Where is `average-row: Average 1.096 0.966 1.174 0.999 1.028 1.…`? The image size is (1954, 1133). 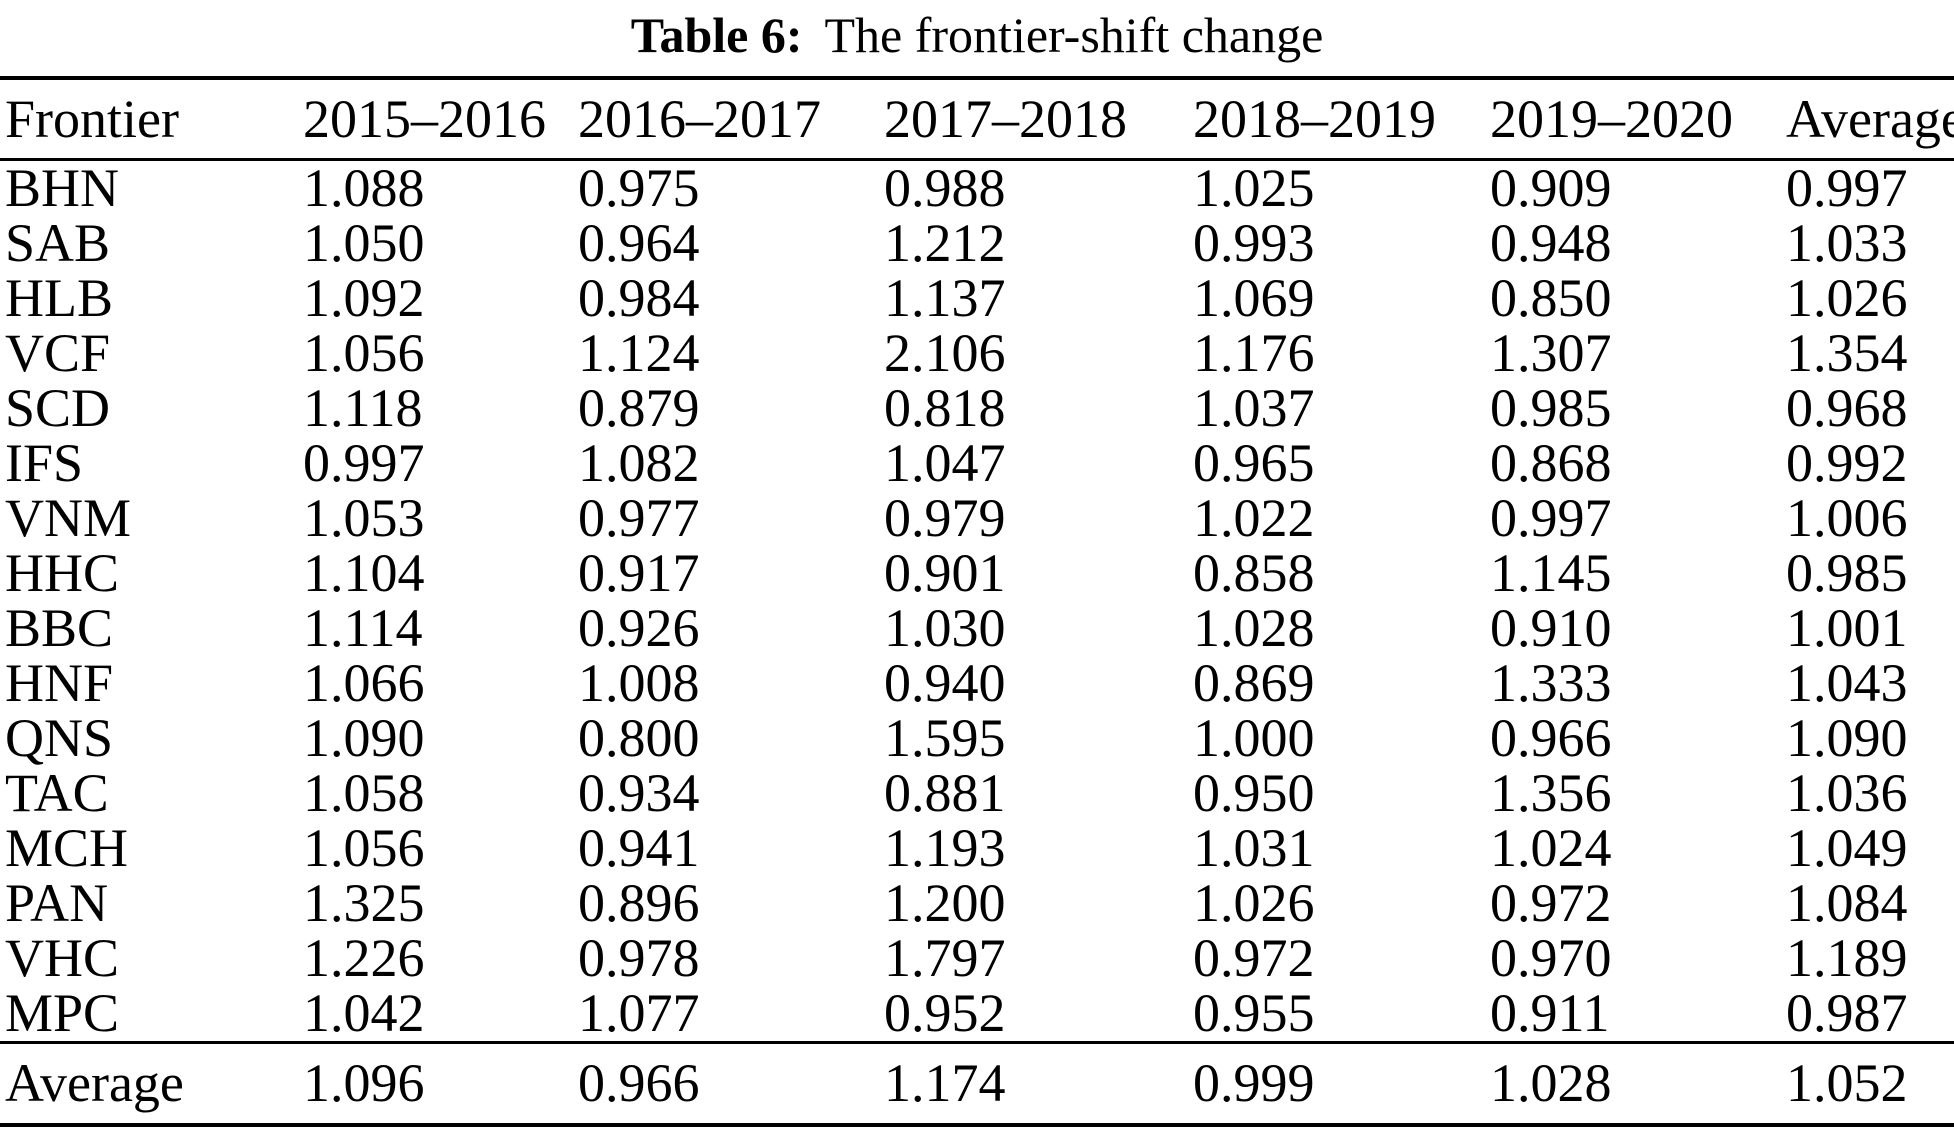 average-row: Average 1.096 0.966 1.174 0.999 1.028 1.… is located at coordinates (977, 1084).